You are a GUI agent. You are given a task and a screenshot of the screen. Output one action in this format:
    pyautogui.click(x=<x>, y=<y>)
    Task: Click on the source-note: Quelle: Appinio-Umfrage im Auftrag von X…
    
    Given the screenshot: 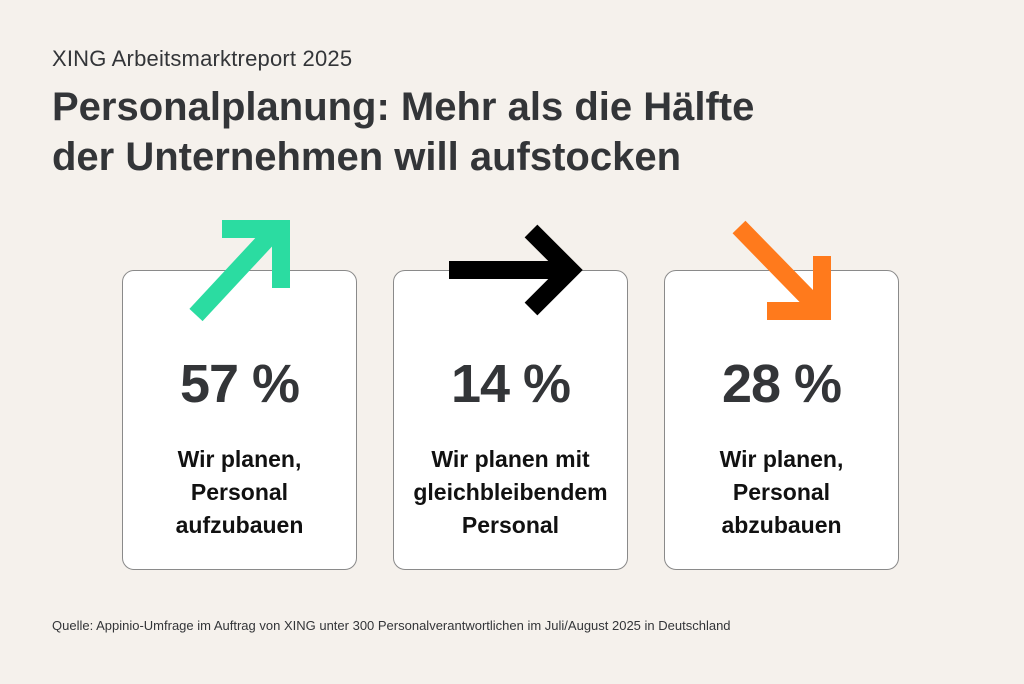 What is the action you would take?
    pyautogui.click(x=391, y=625)
    